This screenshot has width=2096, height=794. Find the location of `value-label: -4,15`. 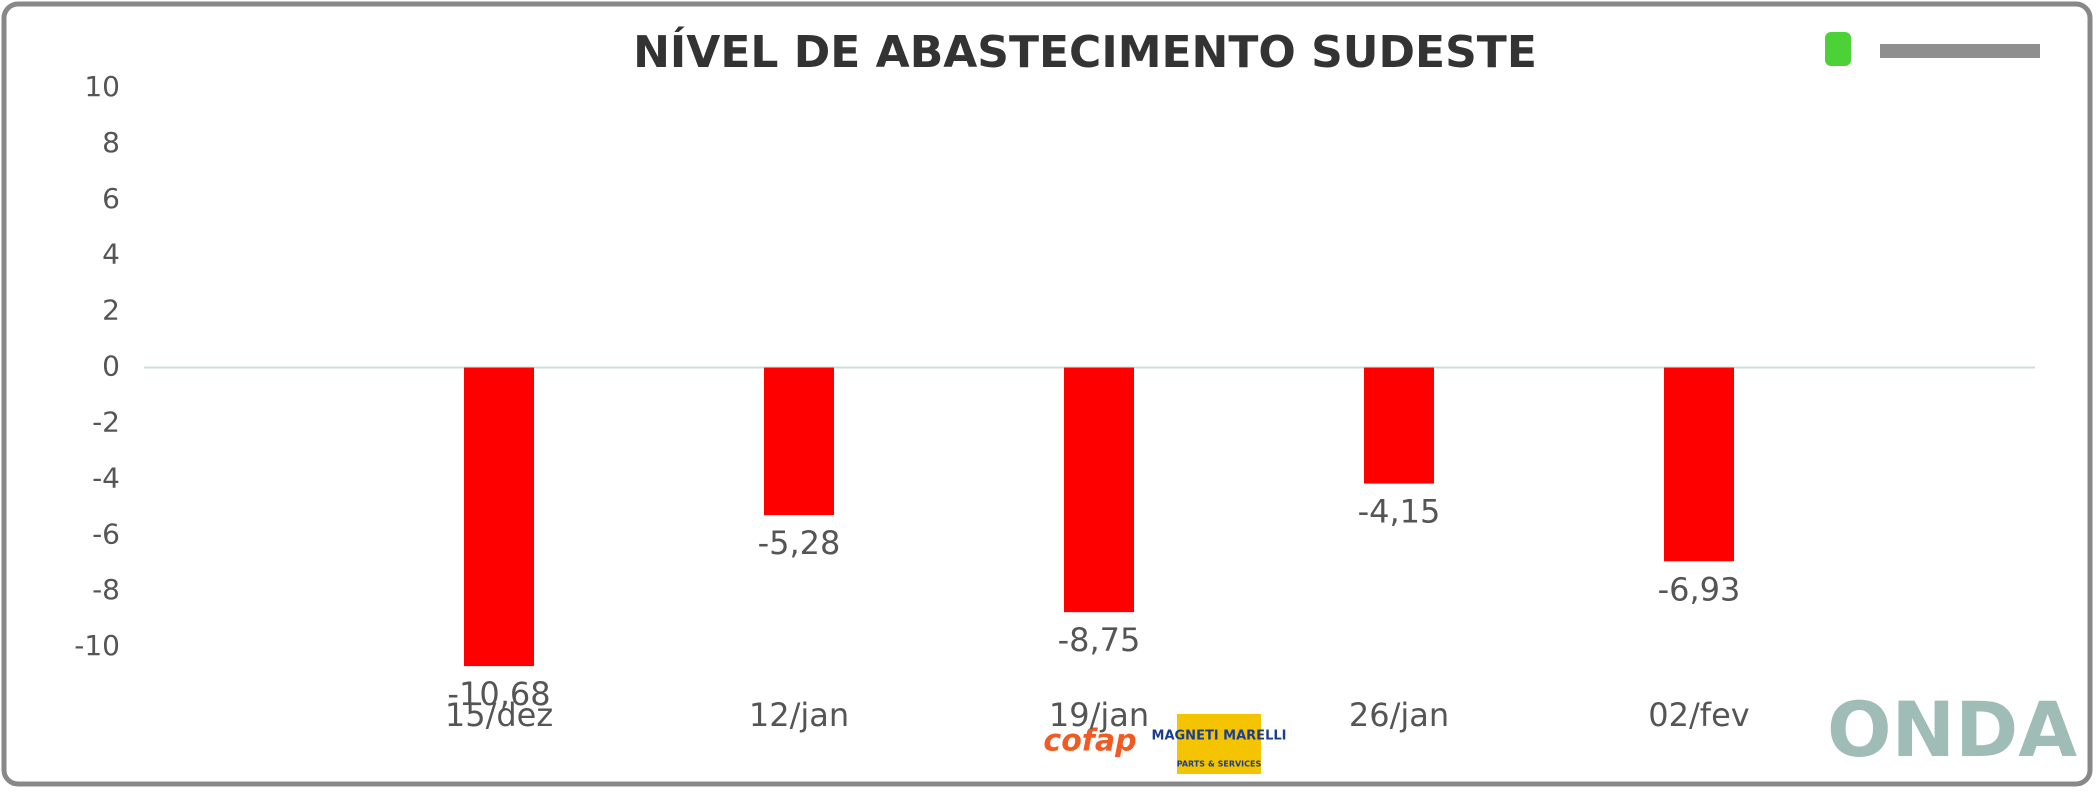

value-label: -4,15 is located at coordinates (1399, 512).